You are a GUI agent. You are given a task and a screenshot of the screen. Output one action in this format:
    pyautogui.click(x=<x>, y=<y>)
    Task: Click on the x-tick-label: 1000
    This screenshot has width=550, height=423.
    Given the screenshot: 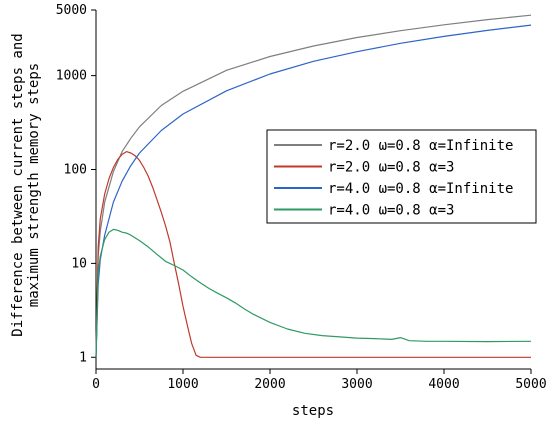 What is the action you would take?
    pyautogui.click(x=182, y=384)
    